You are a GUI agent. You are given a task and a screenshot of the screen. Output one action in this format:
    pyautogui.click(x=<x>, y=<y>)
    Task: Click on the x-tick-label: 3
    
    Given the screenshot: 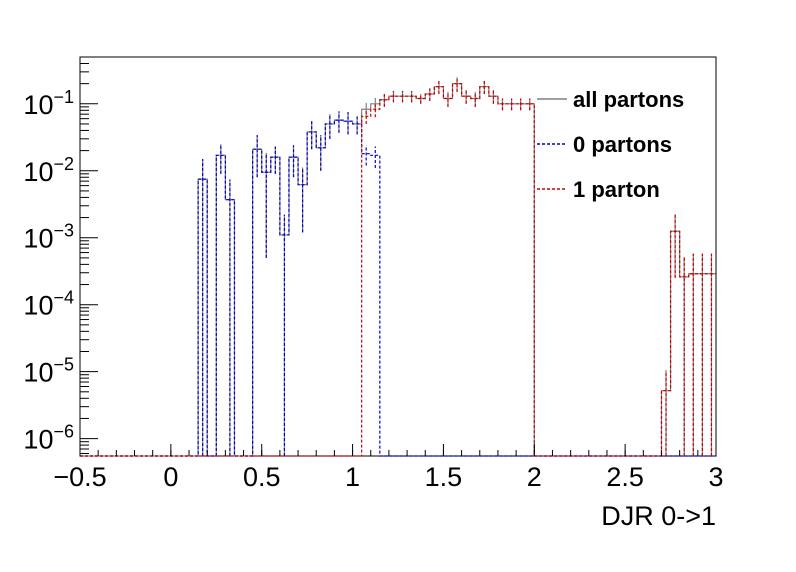 What is the action you would take?
    pyautogui.click(x=715, y=477)
    